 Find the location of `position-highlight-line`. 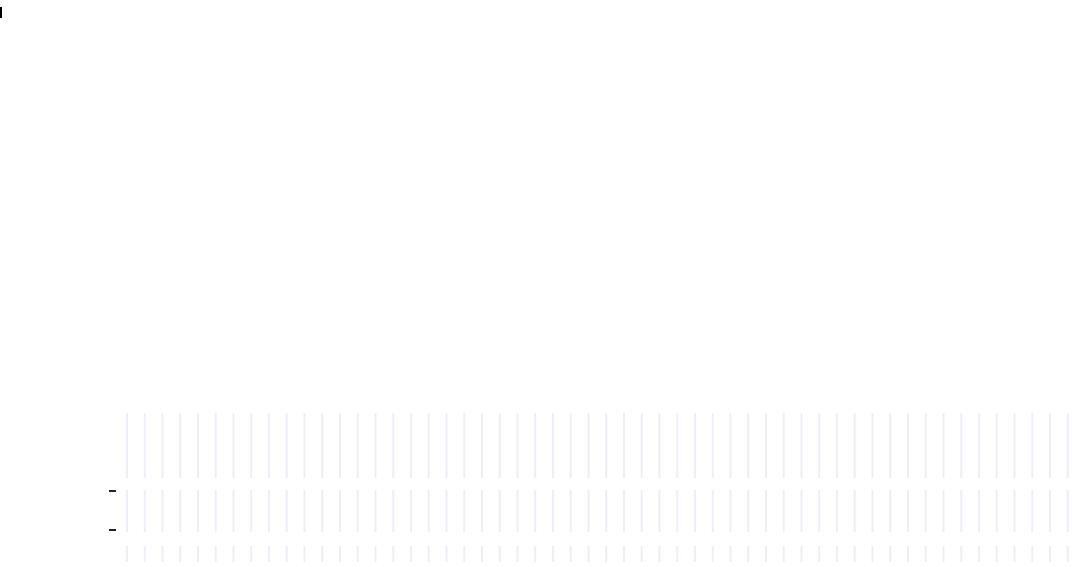

position-highlight-line is located at coordinates (1, 283).